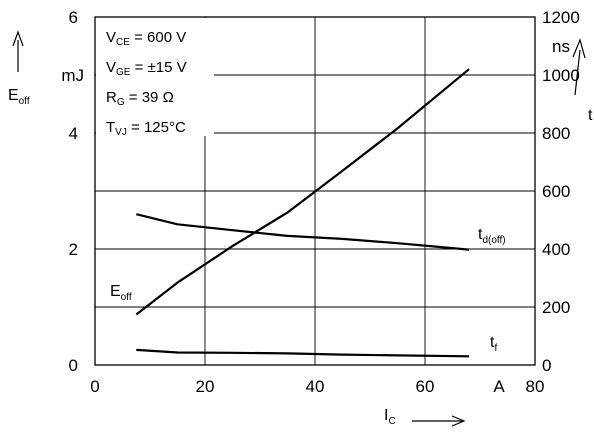 This screenshot has width=594, height=435. Describe the element at coordinates (73, 249) in the screenshot. I see `y-left-tick-label: 2` at that location.